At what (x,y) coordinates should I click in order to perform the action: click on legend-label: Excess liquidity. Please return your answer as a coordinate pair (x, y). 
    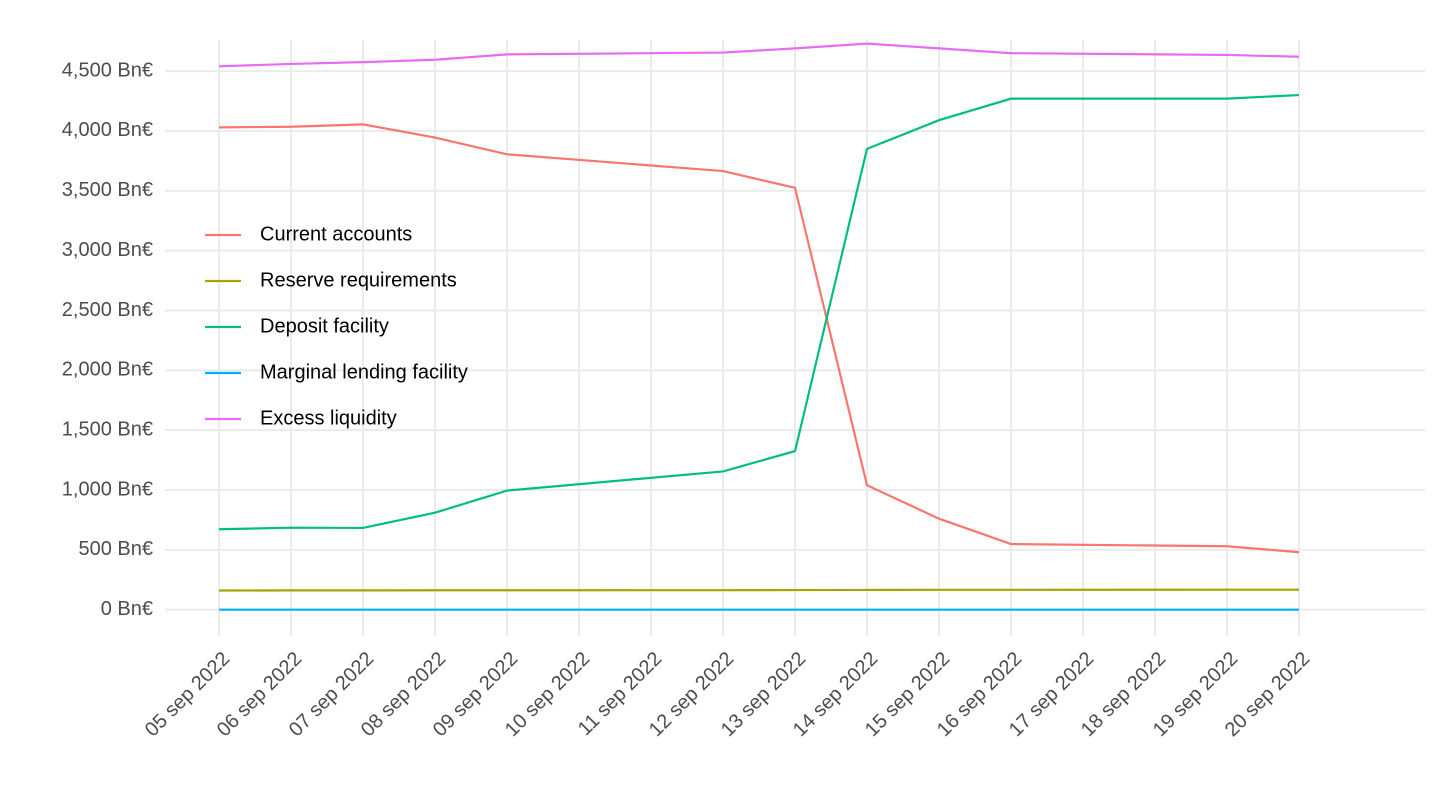
    Looking at the image, I should click on (328, 418).